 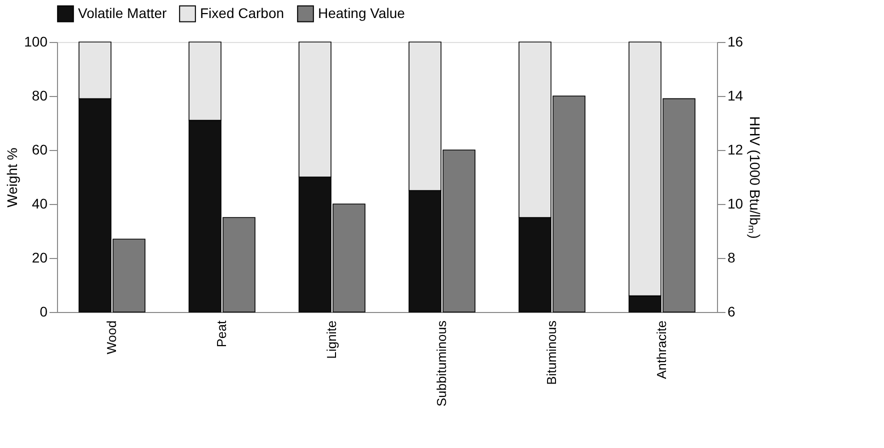 I want to click on y2-tick-label: 6, so click(x=732, y=312).